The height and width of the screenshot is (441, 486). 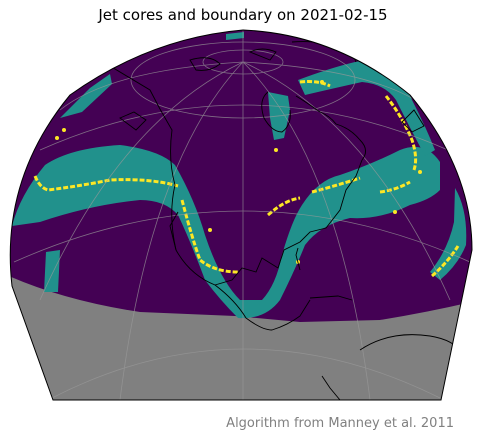 What do you see at coordinates (340, 423) in the screenshot?
I see `algorithm-credit: Algorithm from Manney et al. 2011` at bounding box center [340, 423].